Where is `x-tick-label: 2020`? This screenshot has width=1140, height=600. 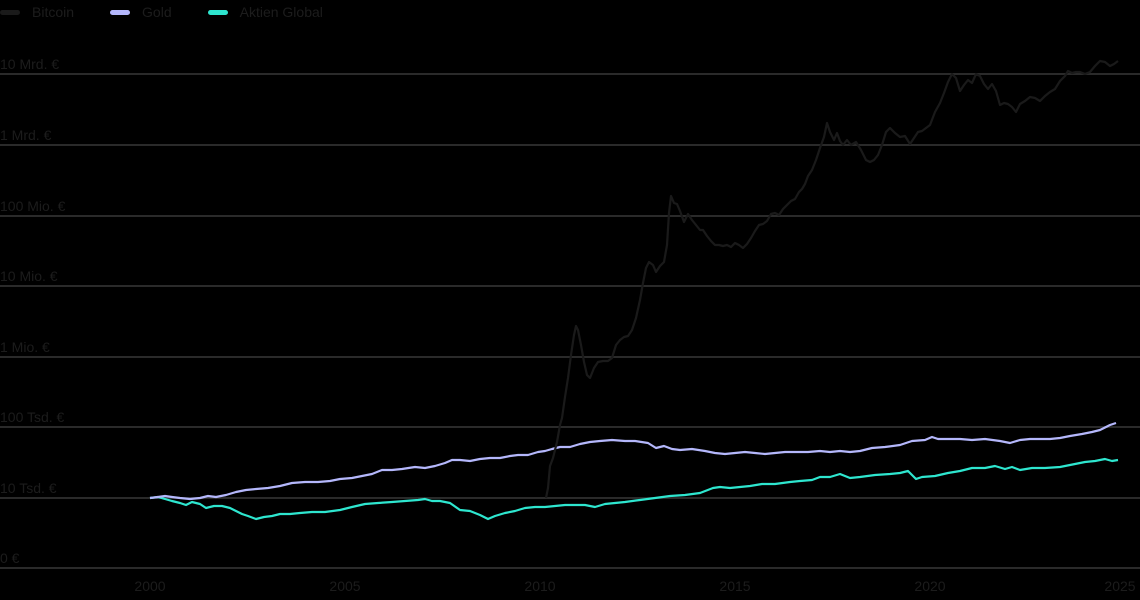
x-tick-label: 2020 is located at coordinates (930, 586).